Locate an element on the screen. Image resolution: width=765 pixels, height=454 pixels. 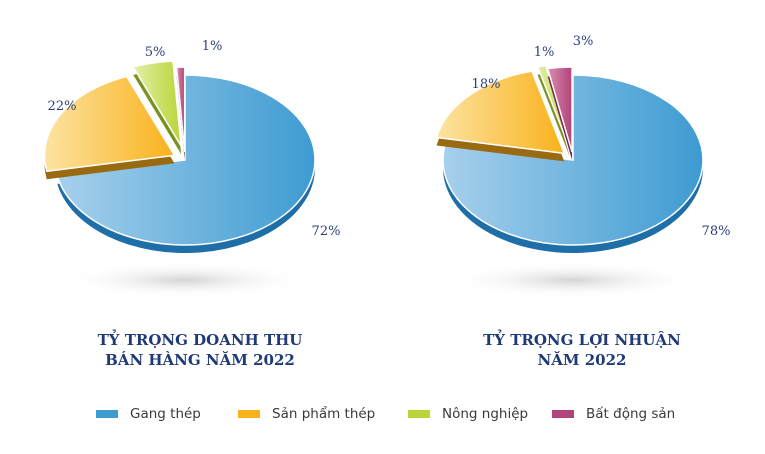
data-label-bat-dong-san: 3% is located at coordinates (583, 41).